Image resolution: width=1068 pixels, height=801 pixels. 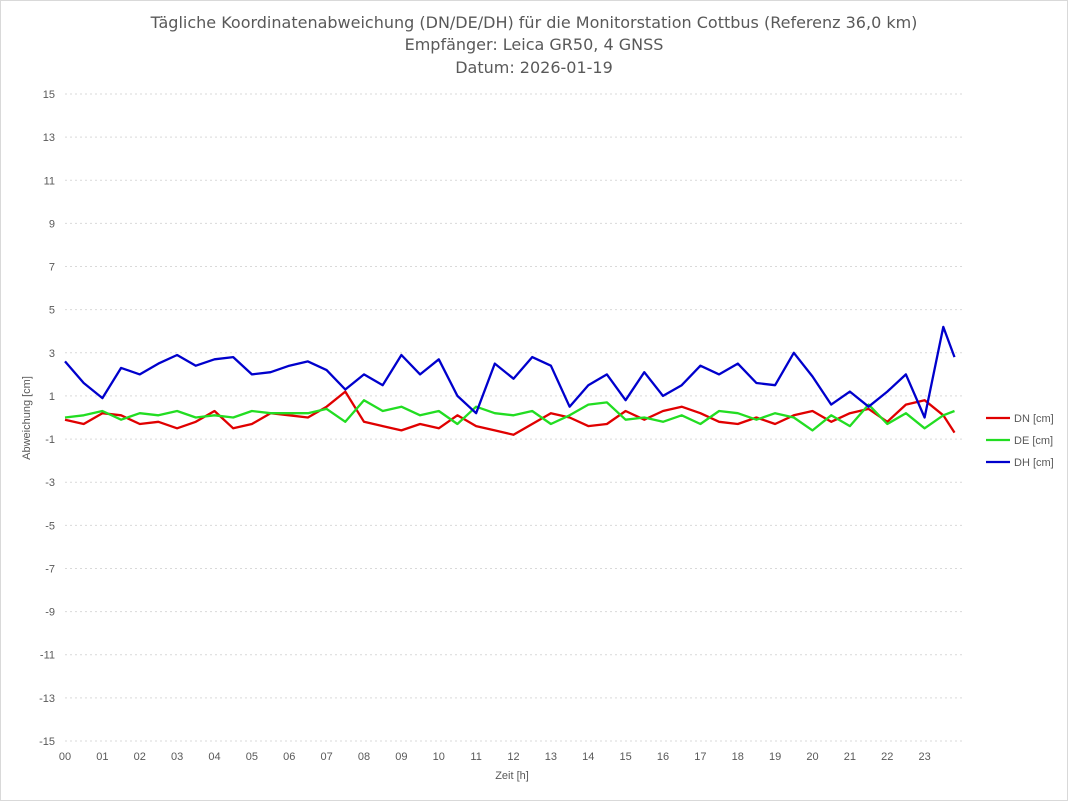 I want to click on y-tick-label: -15, so click(x=47, y=742).